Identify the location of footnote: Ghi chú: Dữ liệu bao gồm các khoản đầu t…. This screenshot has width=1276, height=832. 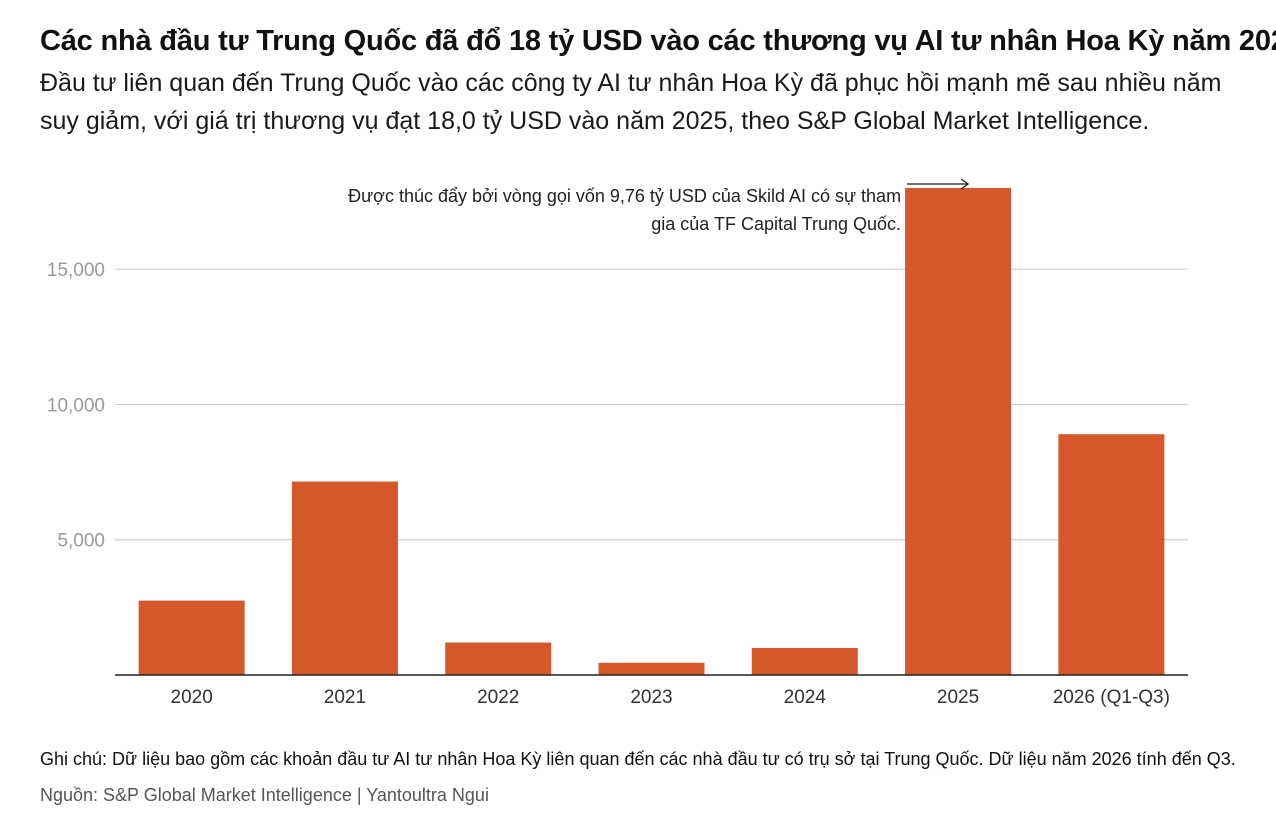
(638, 759).